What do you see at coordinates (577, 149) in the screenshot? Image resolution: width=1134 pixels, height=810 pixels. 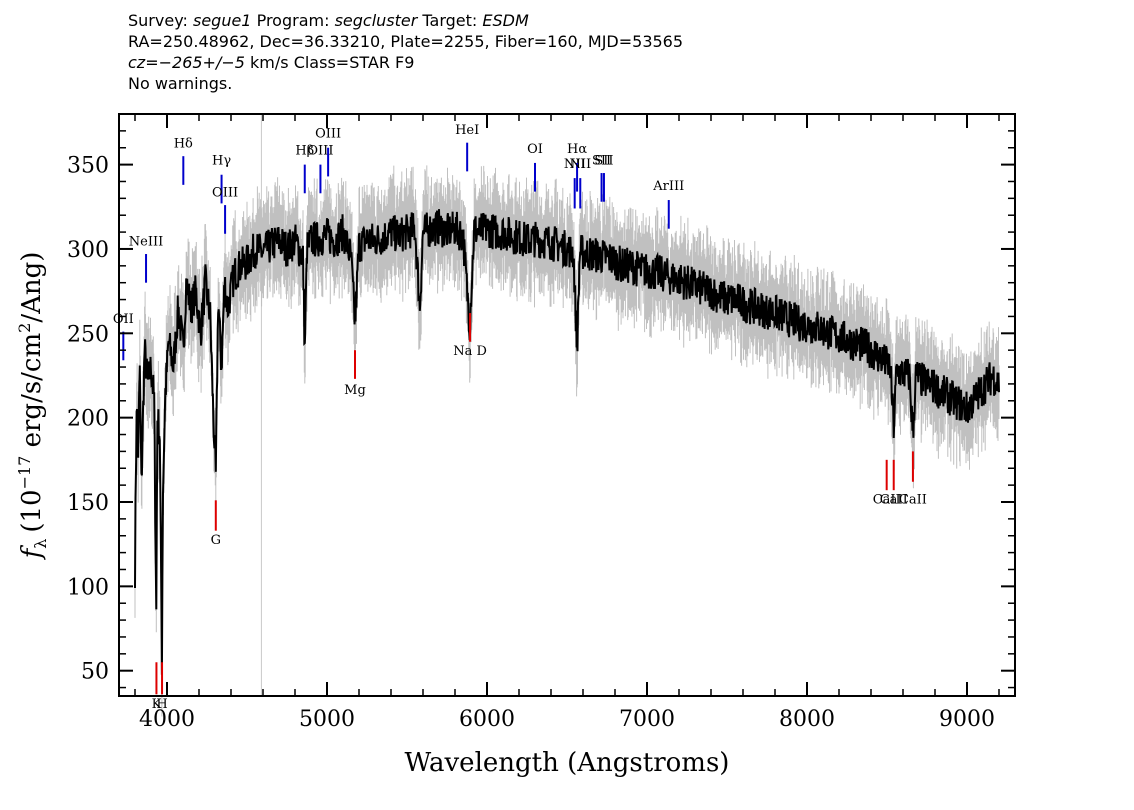 I see `emission-line-label: Hα` at bounding box center [577, 149].